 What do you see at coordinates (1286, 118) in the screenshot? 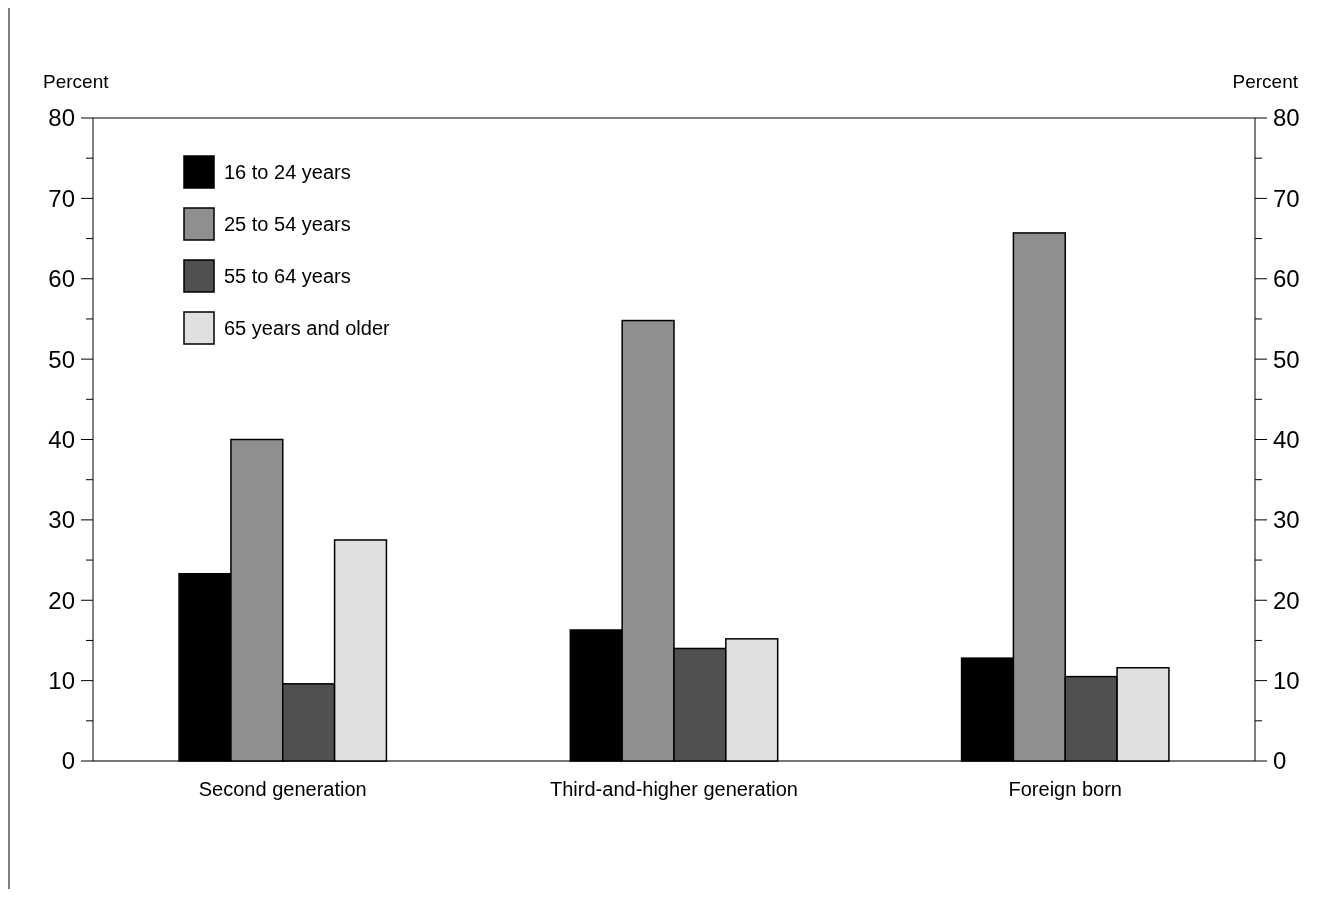
I see `y2-tick-label: 80` at bounding box center [1286, 118].